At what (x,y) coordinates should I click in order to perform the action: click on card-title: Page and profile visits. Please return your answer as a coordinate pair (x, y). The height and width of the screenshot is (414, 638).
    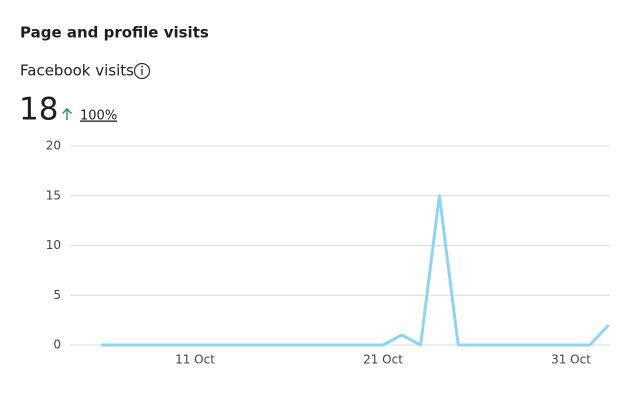
    Looking at the image, I should click on (114, 33).